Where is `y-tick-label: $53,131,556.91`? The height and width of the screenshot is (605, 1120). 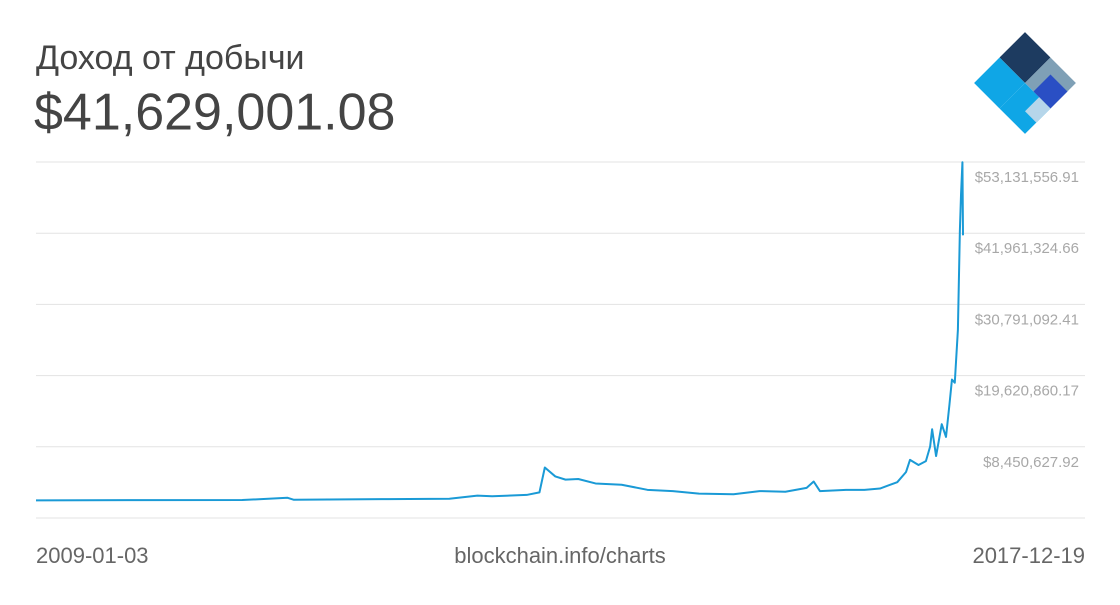 y-tick-label: $53,131,556.91 is located at coordinates (1027, 177).